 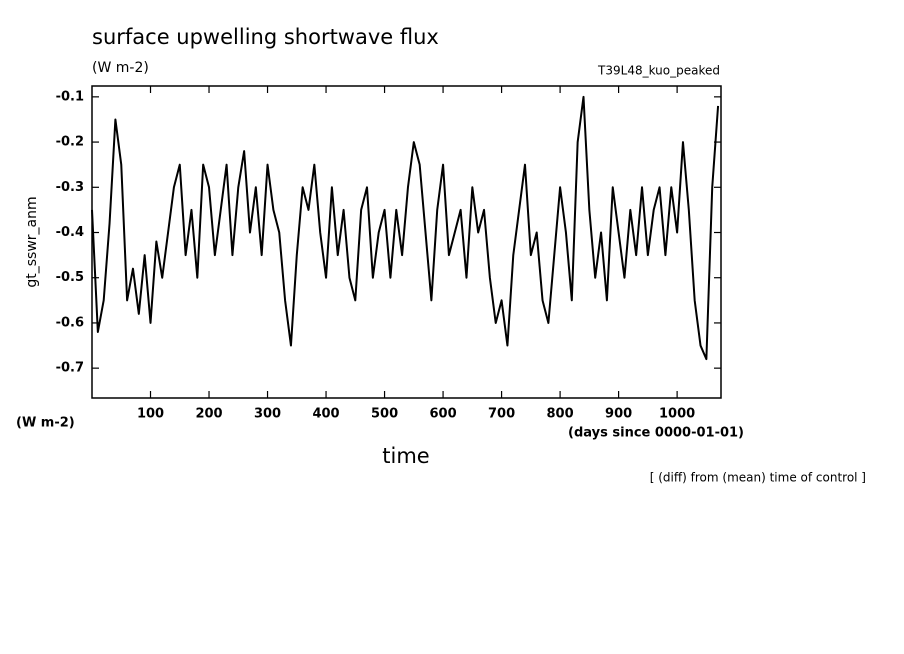 What do you see at coordinates (208, 414) in the screenshot?
I see `x-tick-label: 200` at bounding box center [208, 414].